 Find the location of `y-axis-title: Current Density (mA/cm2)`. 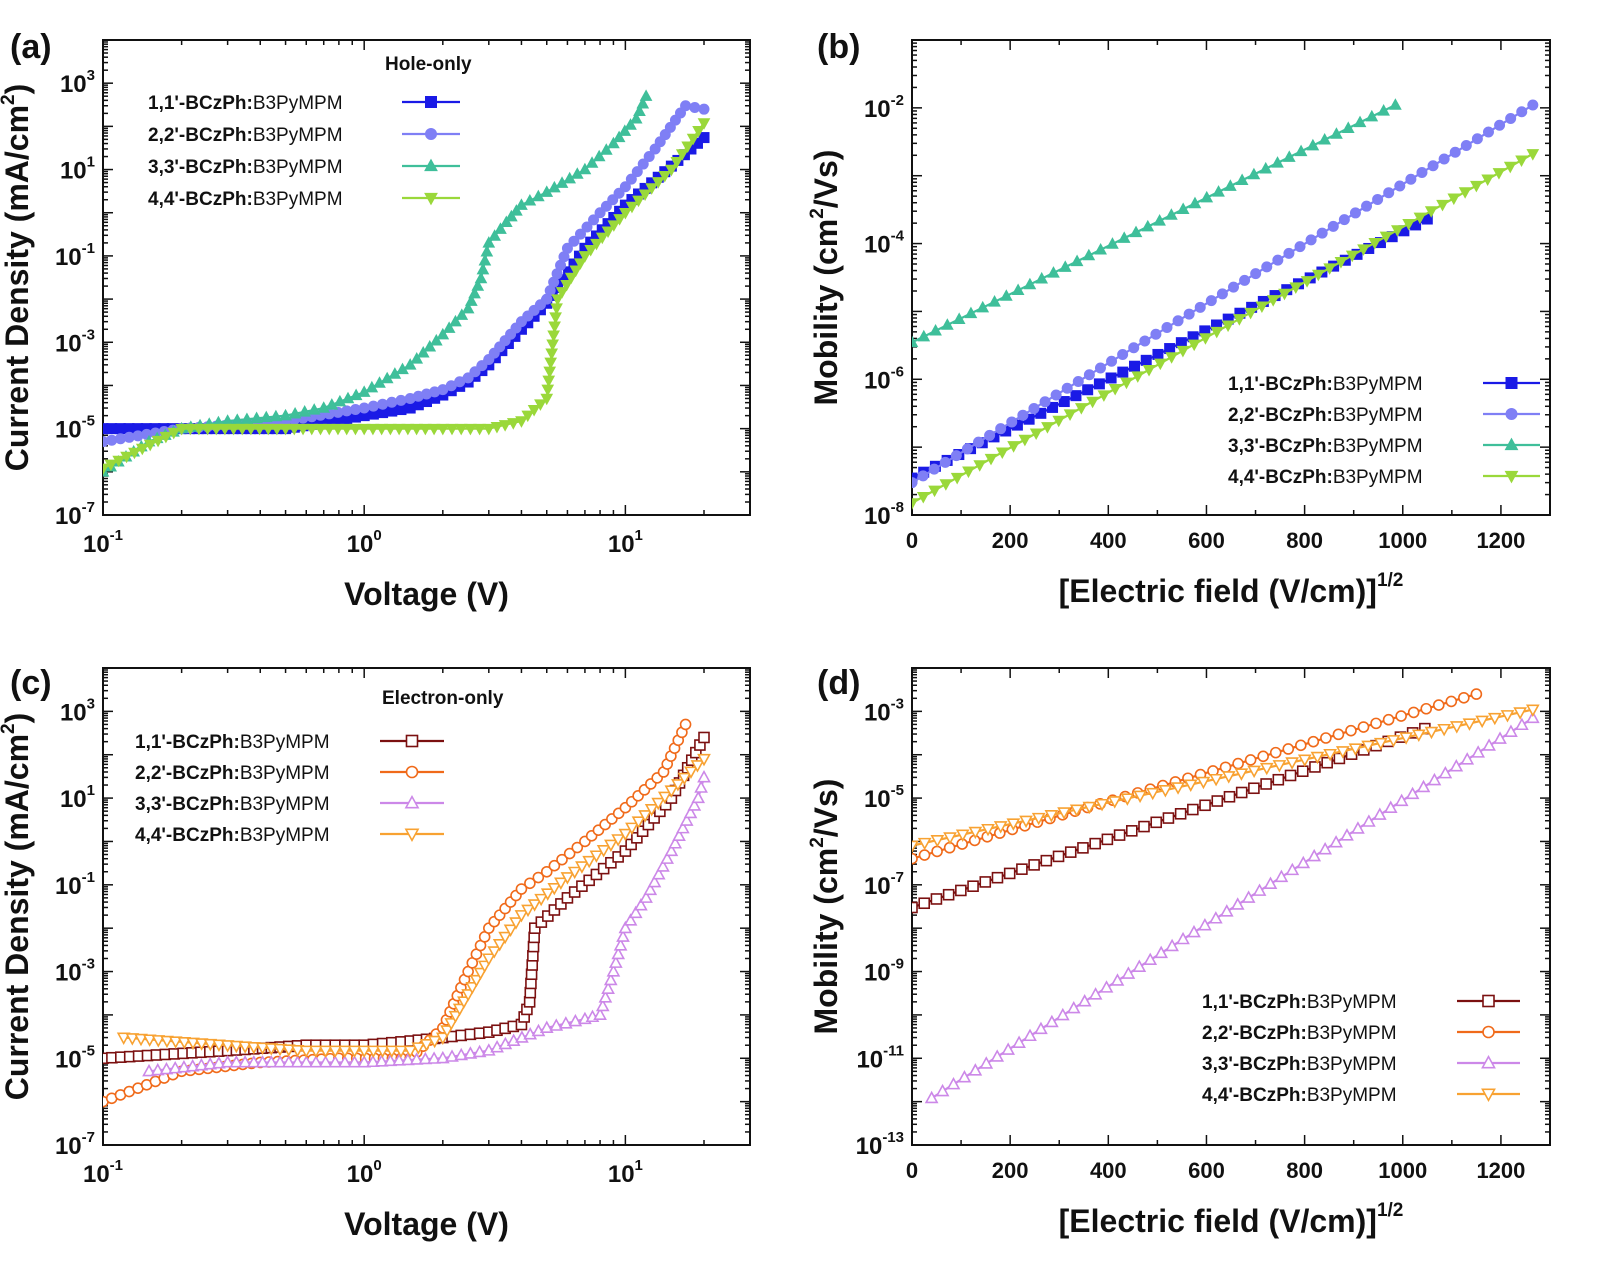

y-axis-title: Current Density (mA/cm2) is located at coordinates (17, 907).